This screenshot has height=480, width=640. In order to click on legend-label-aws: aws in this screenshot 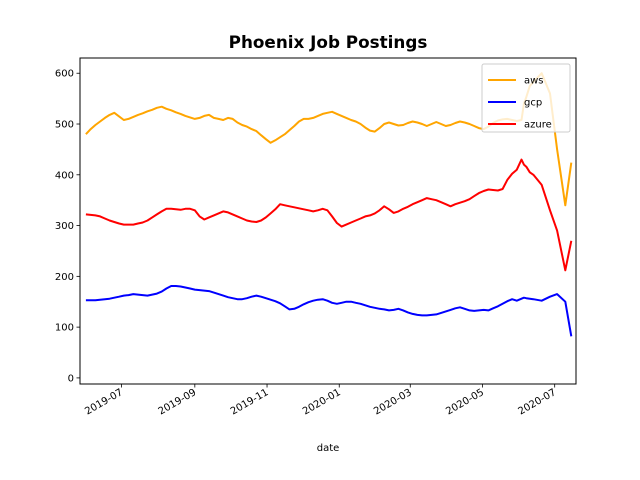, I will do `click(534, 81)`.